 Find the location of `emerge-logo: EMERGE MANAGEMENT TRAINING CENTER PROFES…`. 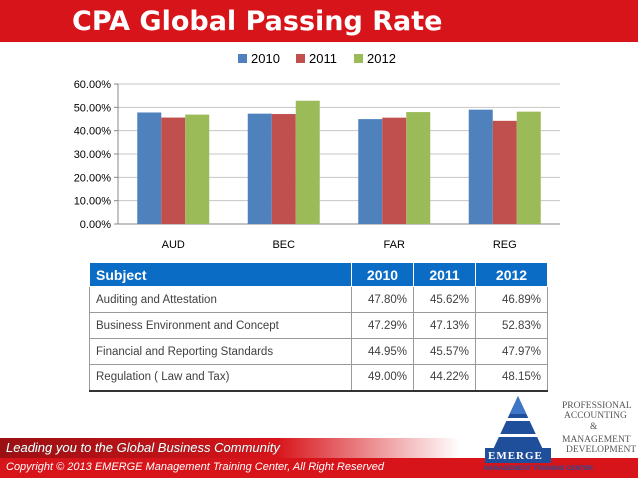

emerge-logo: EMERGE MANAGEMENT TRAINING CENTER PROFES… is located at coordinates (559, 435).